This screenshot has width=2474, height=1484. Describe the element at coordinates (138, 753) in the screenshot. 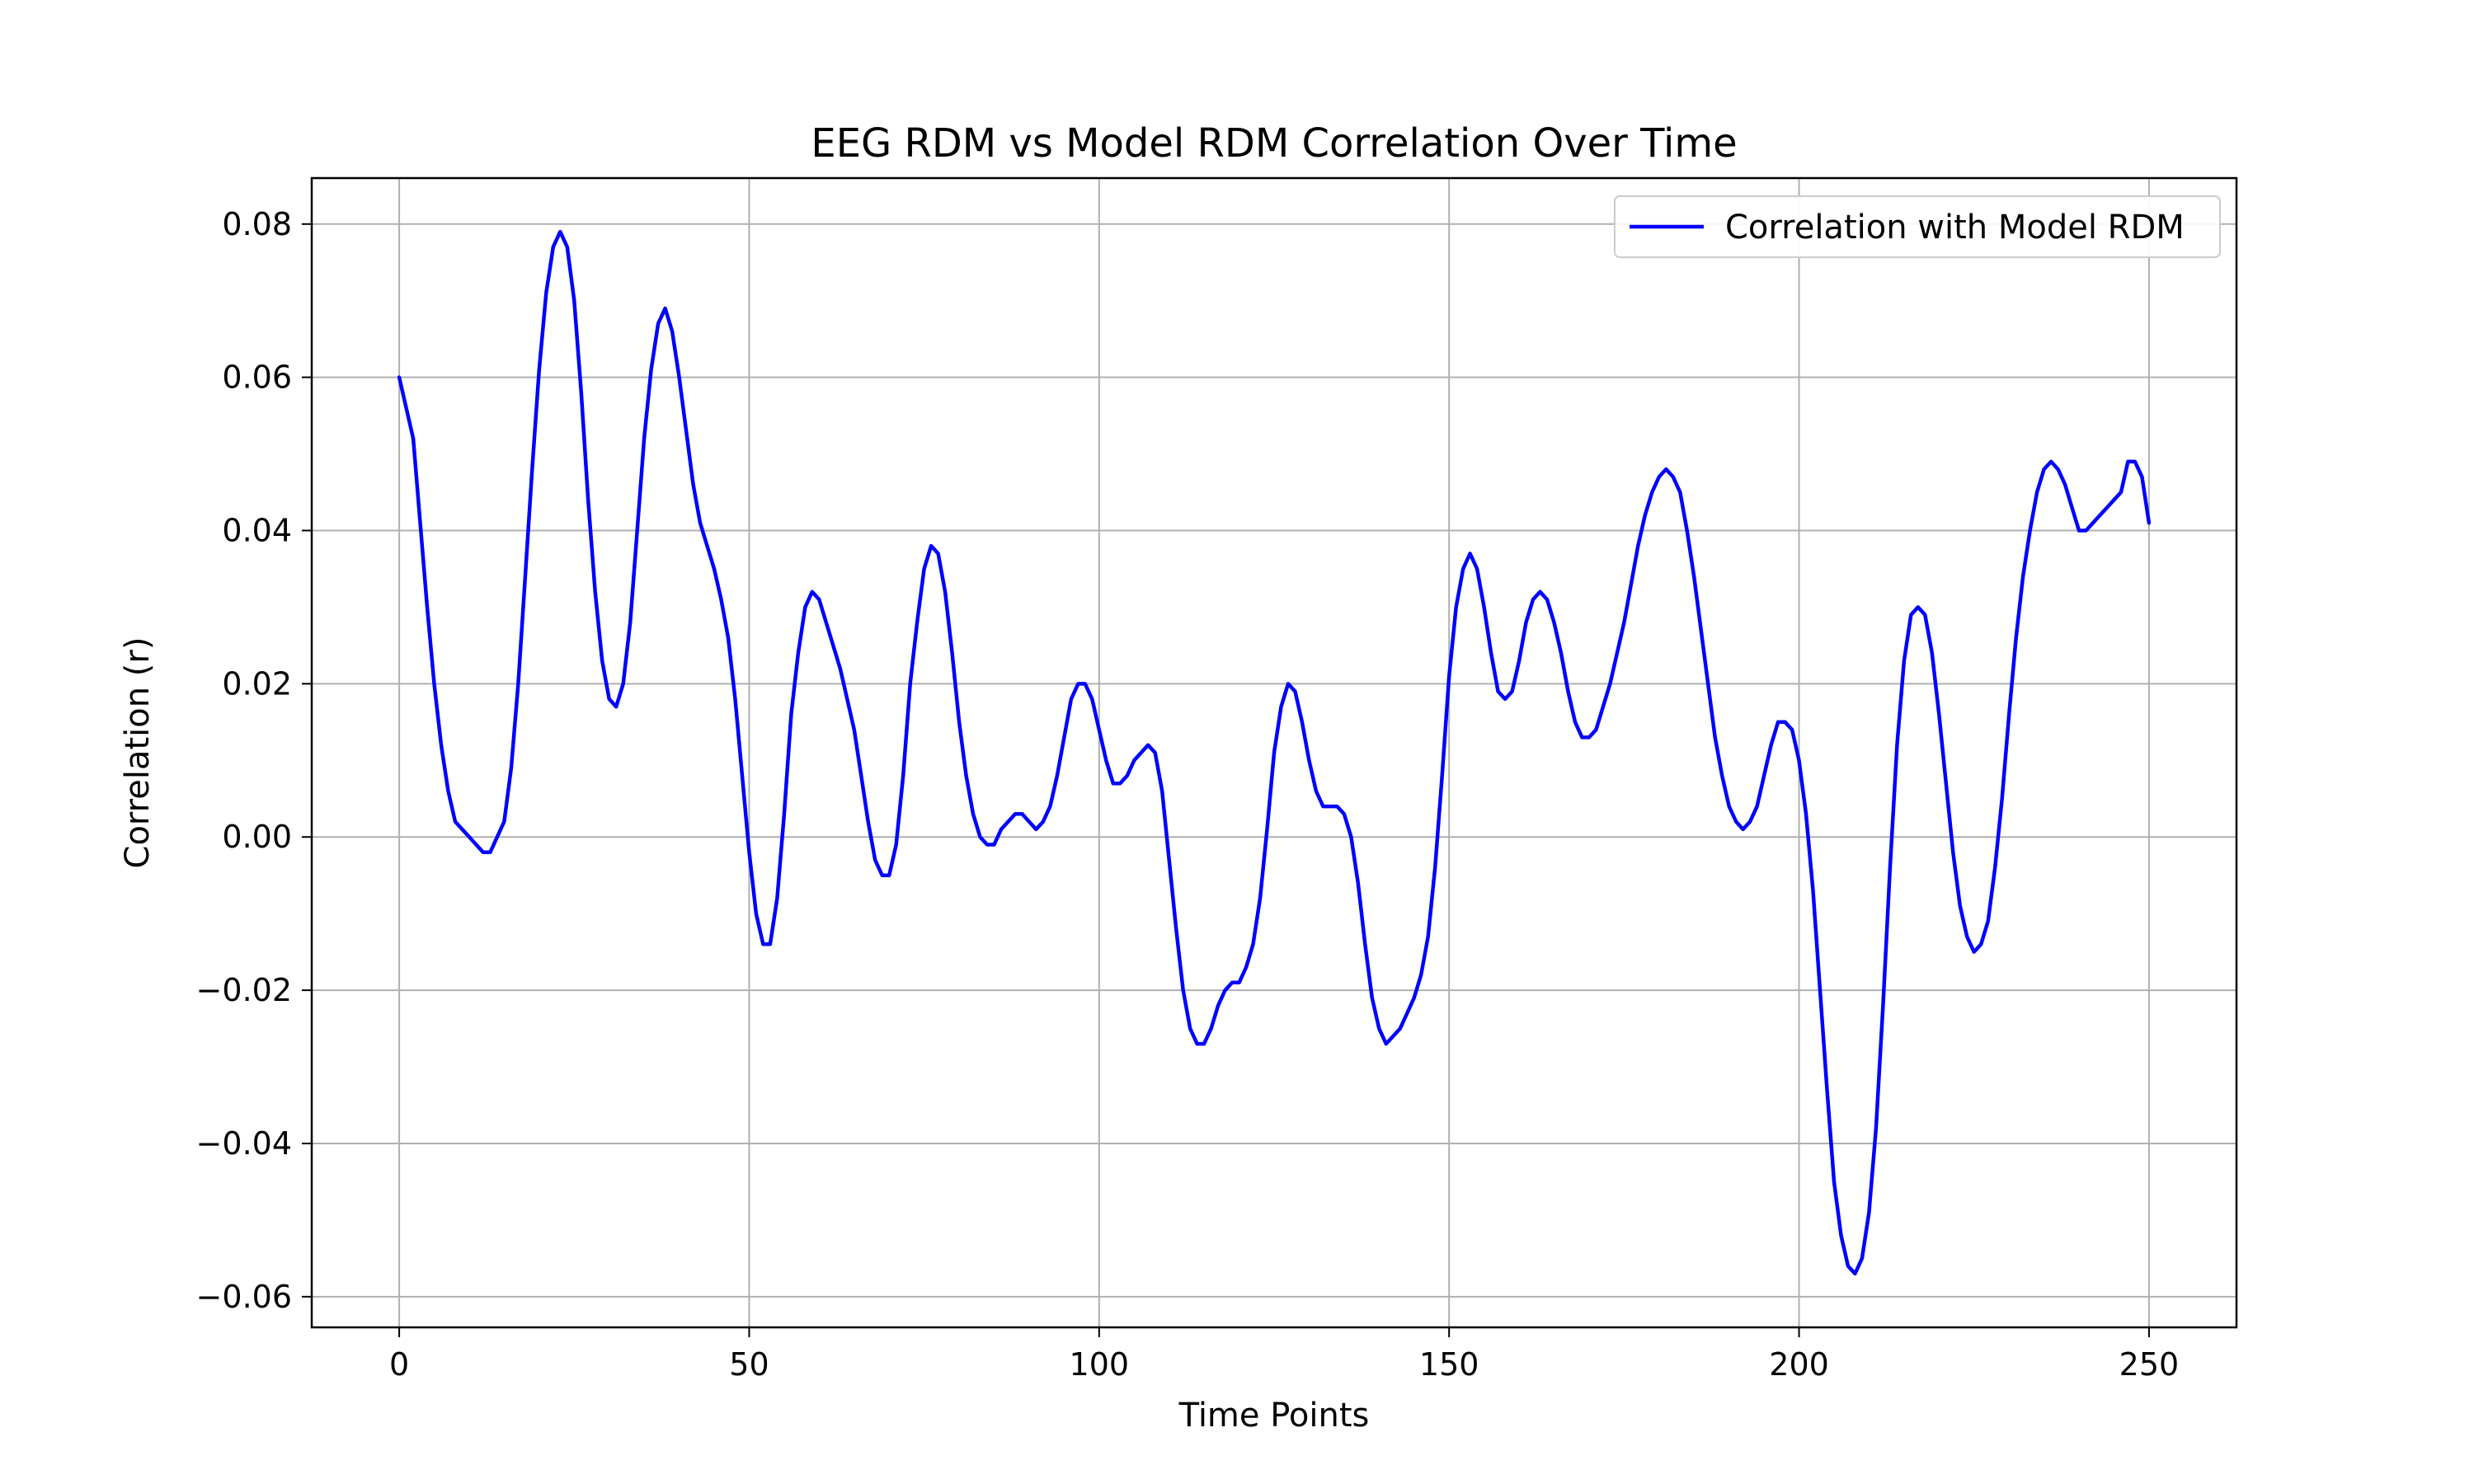

I see `y-axis-label: Correlation (r)` at that location.